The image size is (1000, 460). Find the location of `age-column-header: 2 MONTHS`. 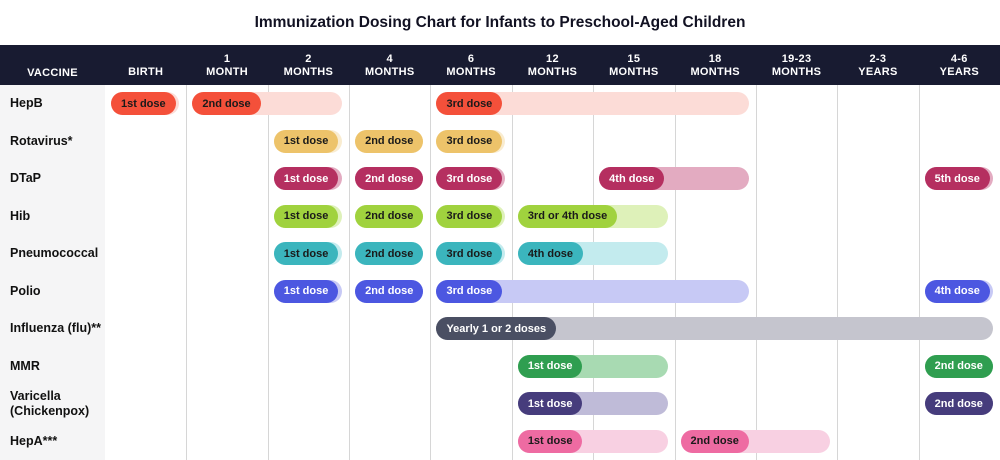

age-column-header: 2 MONTHS is located at coordinates (308, 65).